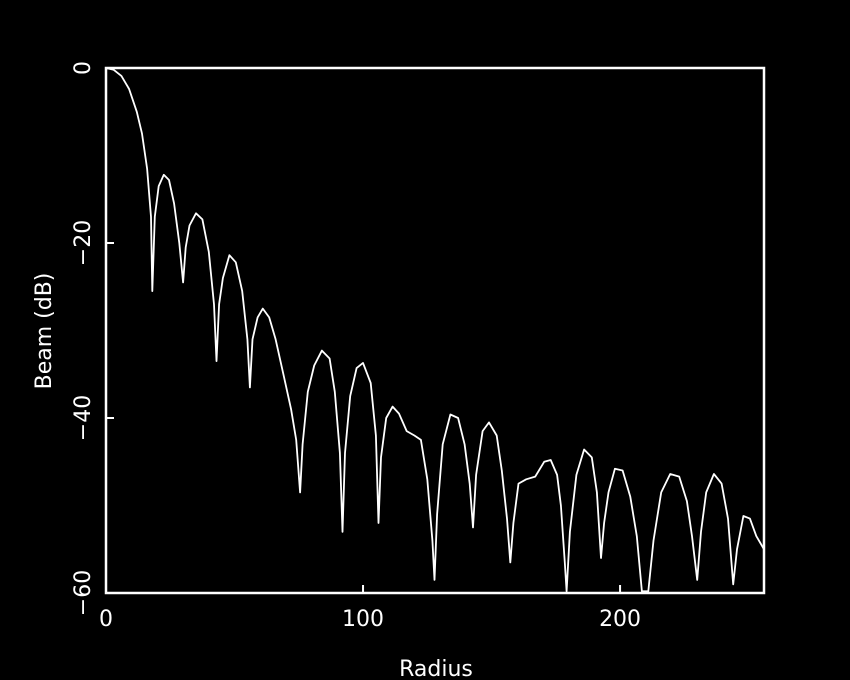 This screenshot has width=850, height=680. What do you see at coordinates (83, 593) in the screenshot?
I see `y-tick-label: −60` at bounding box center [83, 593].